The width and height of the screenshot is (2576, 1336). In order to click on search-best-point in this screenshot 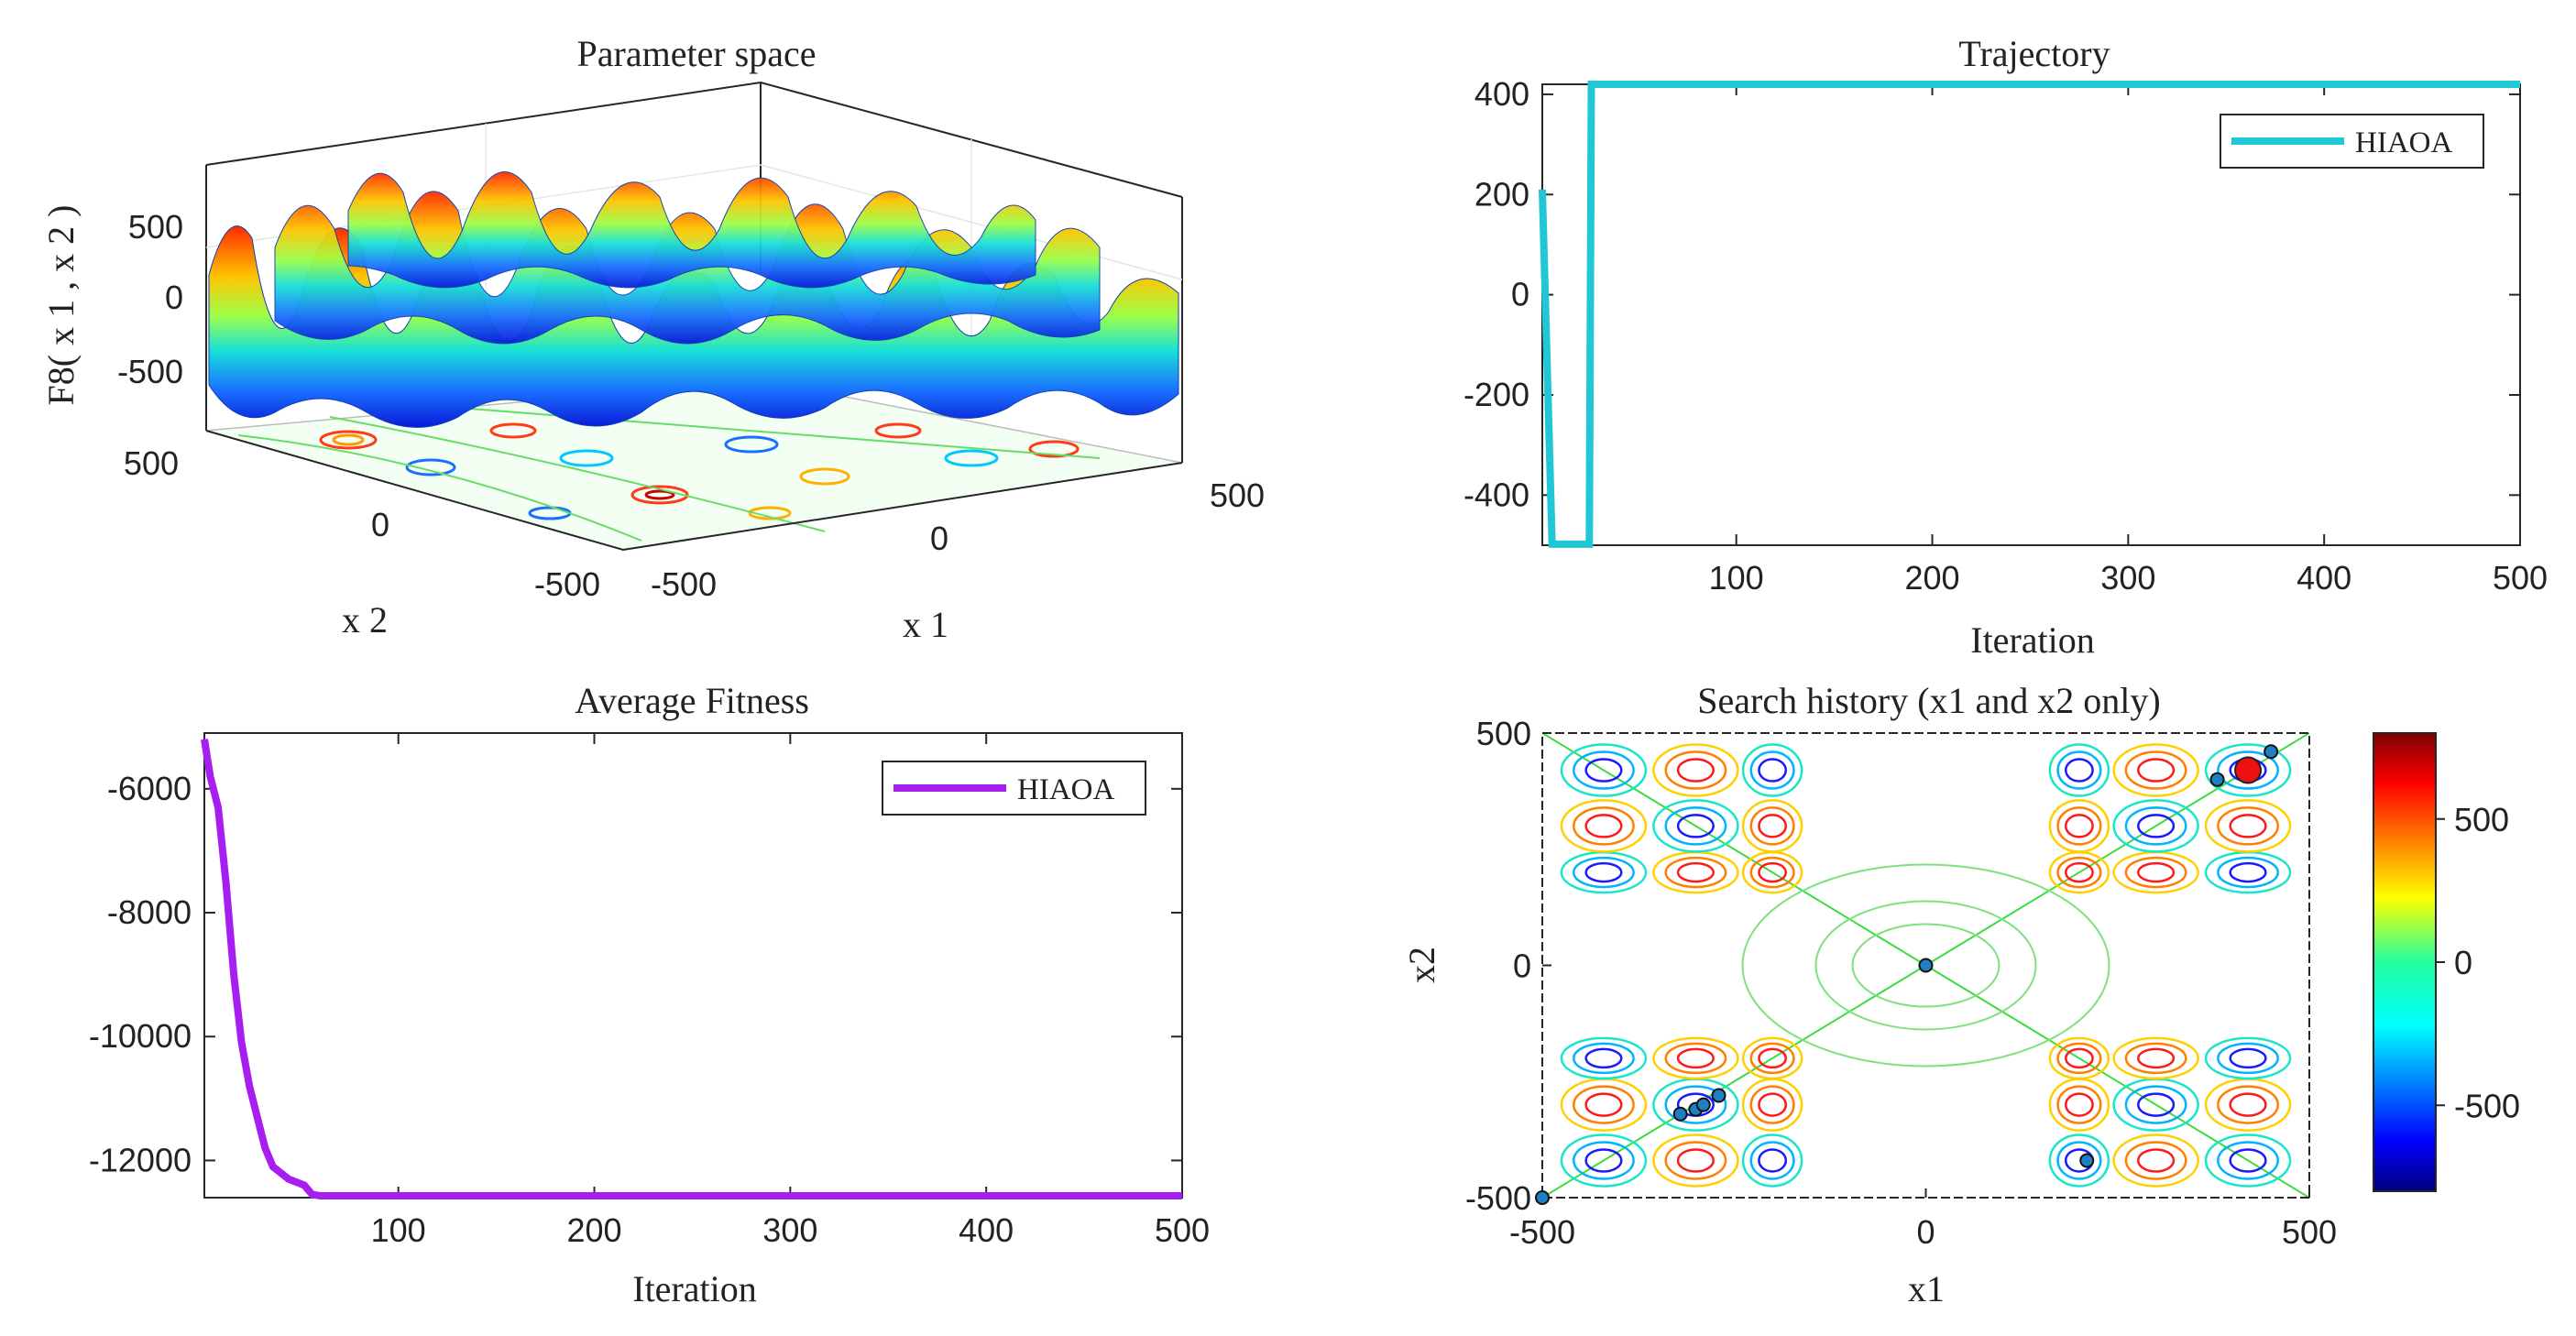, I will do `click(2248, 770)`.